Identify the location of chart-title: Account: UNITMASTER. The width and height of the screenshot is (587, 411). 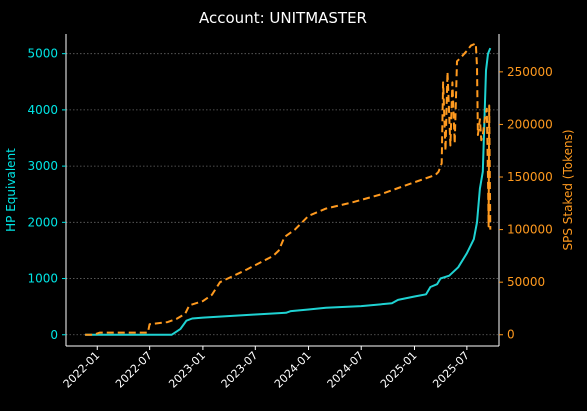
(283, 18).